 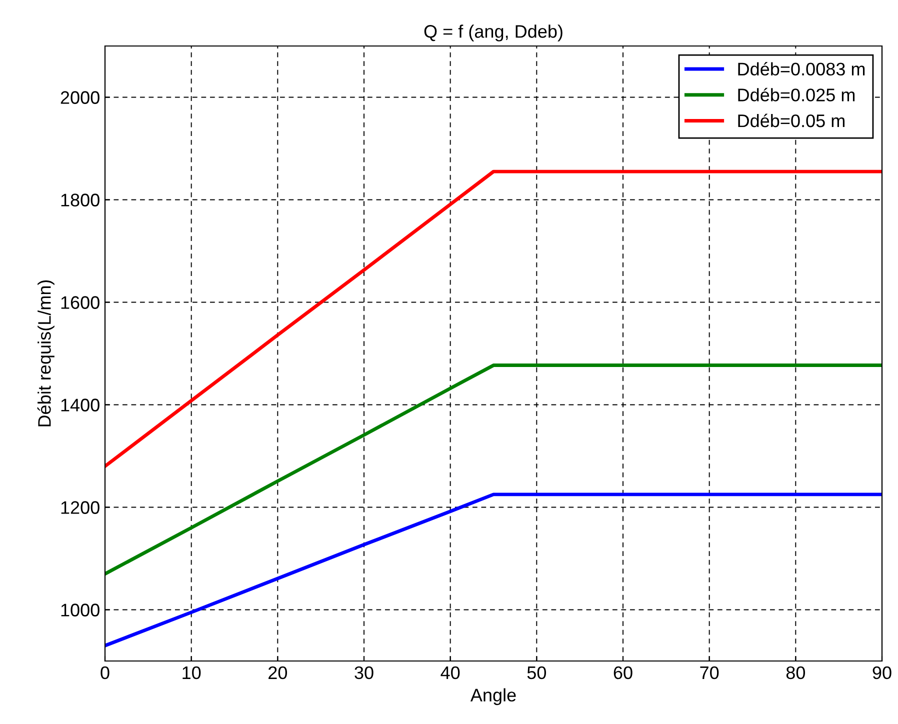 What do you see at coordinates (796, 95) in the screenshot?
I see `legend-label: Ddéb=0.025 m` at bounding box center [796, 95].